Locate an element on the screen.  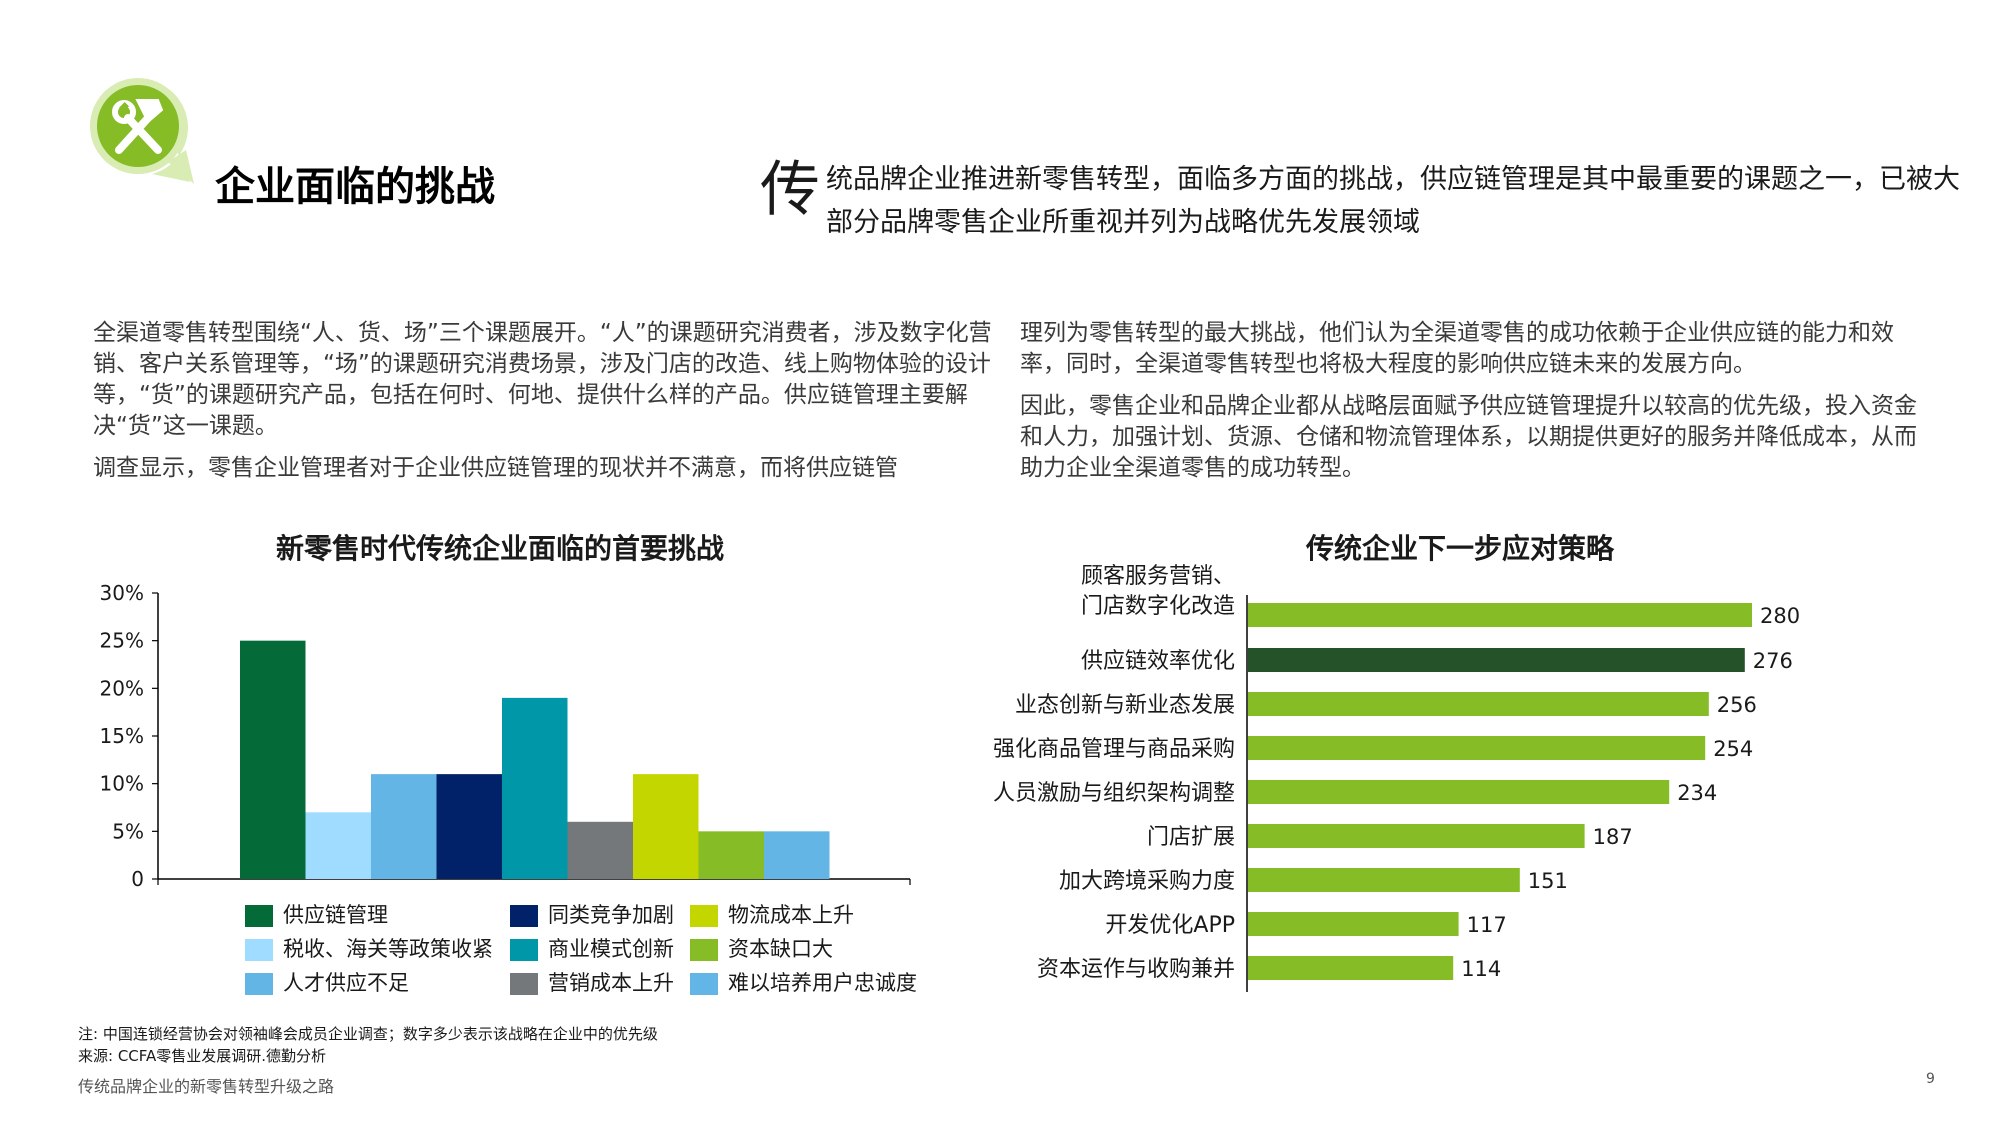
y-tick-label: 15% is located at coordinates (122, 736).